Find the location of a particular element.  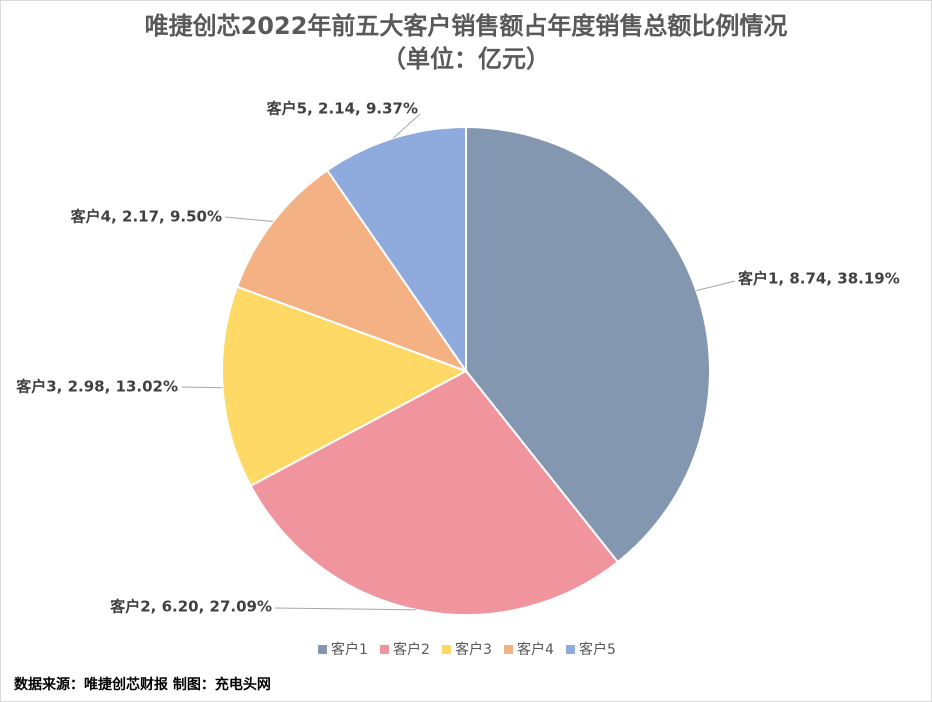

data-label: 客户5, 2.14, 9.37% is located at coordinates (342, 109).